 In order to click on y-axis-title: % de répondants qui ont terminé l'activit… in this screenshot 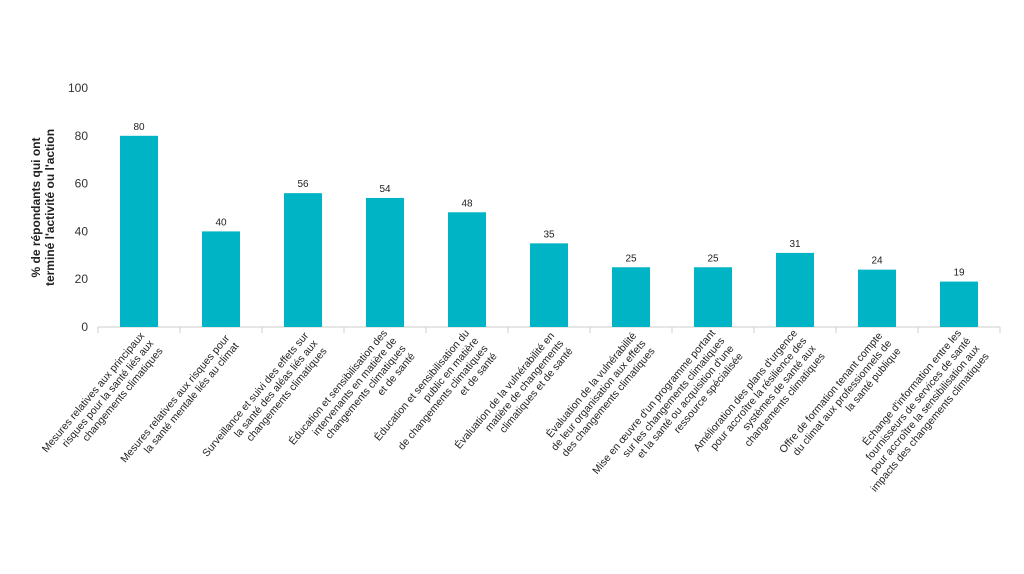, I will do `click(43, 207)`.